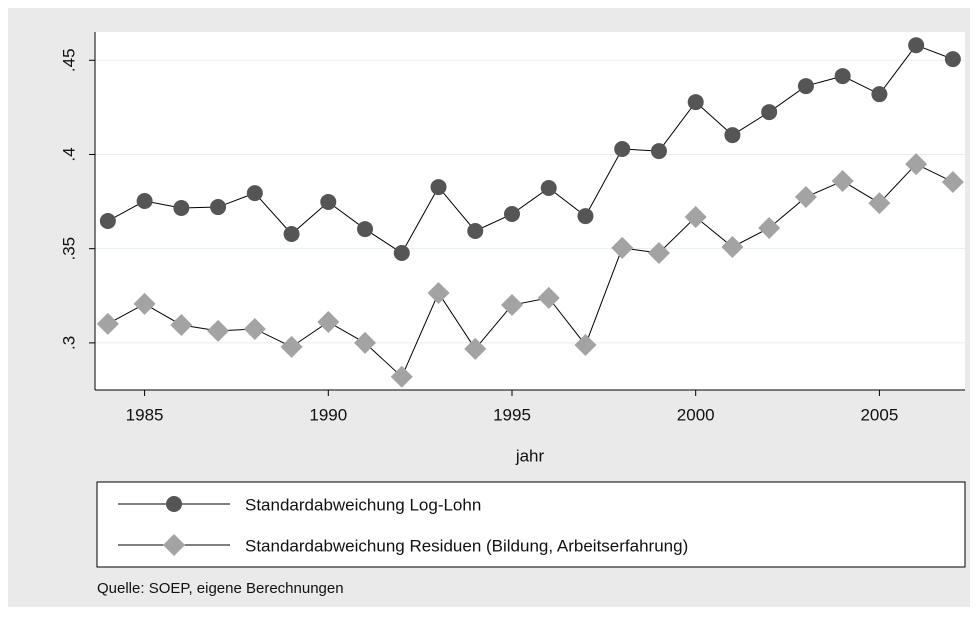  I want to click on x-tick-label: 2005, so click(879, 414).